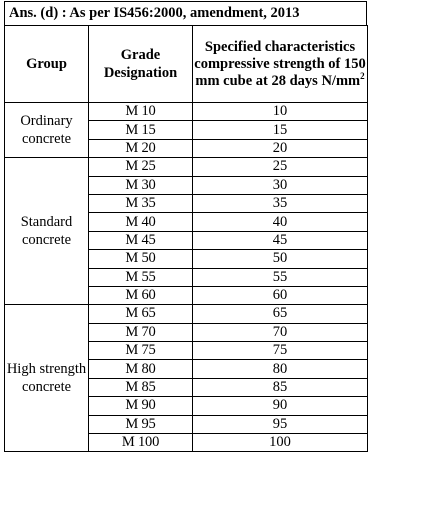  Describe the element at coordinates (280, 222) in the screenshot. I see `strength-value-cell: 40` at that location.